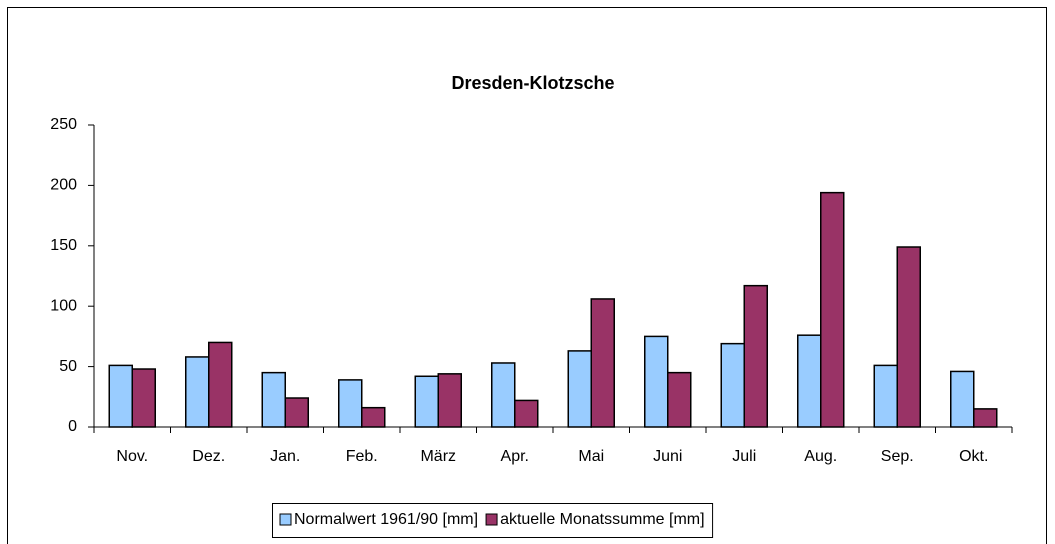  Describe the element at coordinates (63, 245) in the screenshot. I see `y-tick-label: 150` at that location.